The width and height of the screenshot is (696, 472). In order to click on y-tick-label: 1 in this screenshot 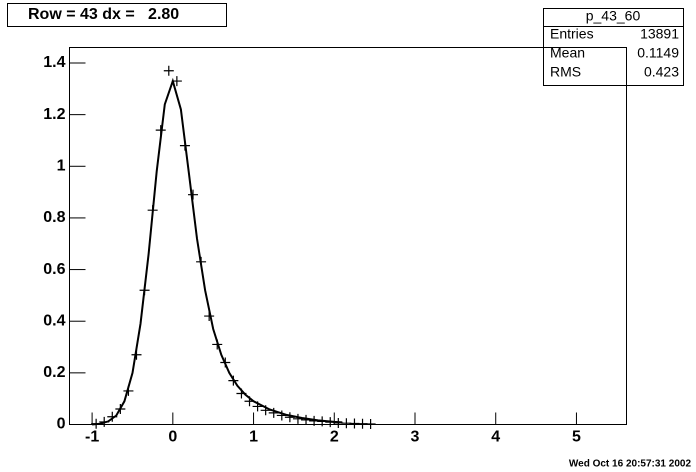, I will do `click(61, 165)`.